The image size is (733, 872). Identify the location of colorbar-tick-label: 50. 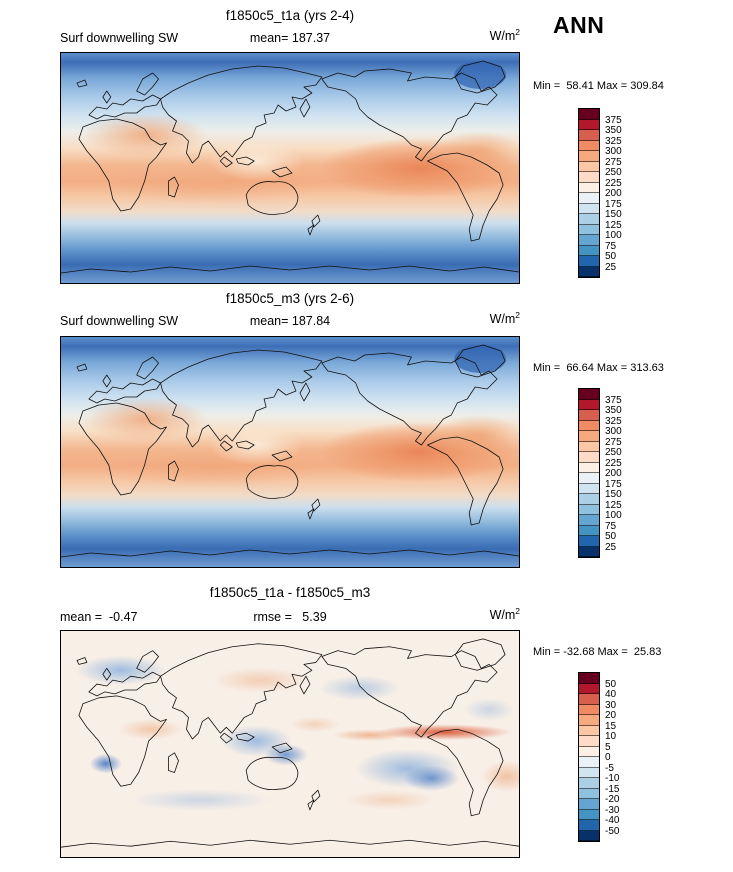
(611, 536).